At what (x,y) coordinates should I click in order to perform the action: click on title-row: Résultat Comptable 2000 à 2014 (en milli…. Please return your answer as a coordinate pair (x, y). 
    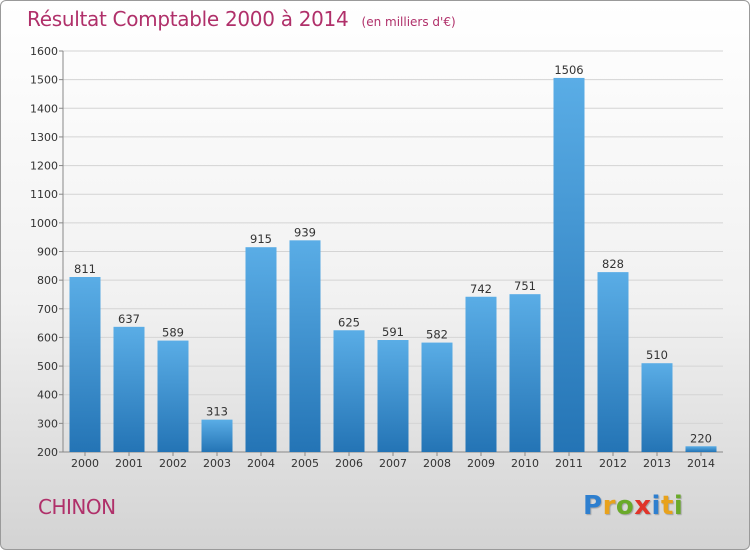
    Looking at the image, I should click on (241, 19).